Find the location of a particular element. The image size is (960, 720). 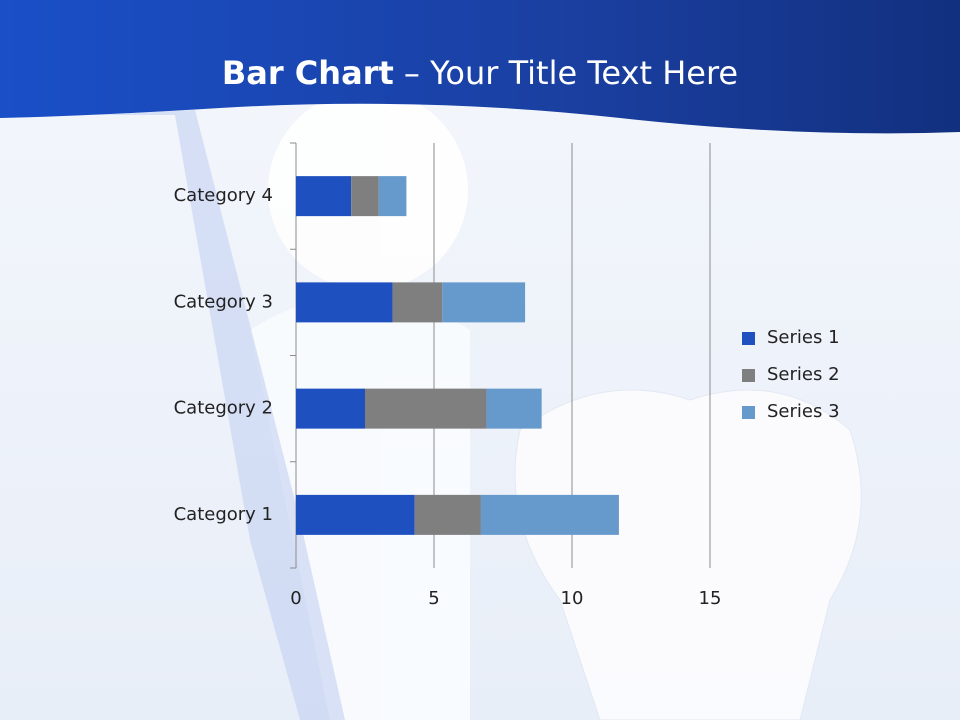

legend-label: Series 1 is located at coordinates (803, 337).